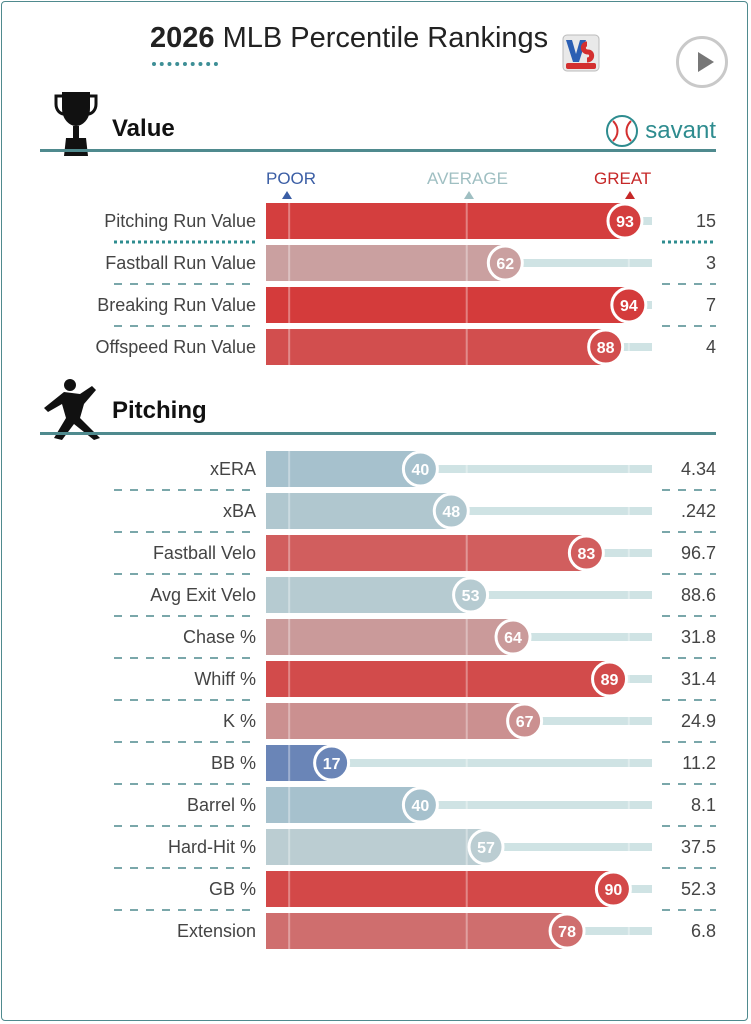 The image size is (751, 1024). What do you see at coordinates (698, 469) in the screenshot?
I see `row-stat-value: 4.34` at bounding box center [698, 469].